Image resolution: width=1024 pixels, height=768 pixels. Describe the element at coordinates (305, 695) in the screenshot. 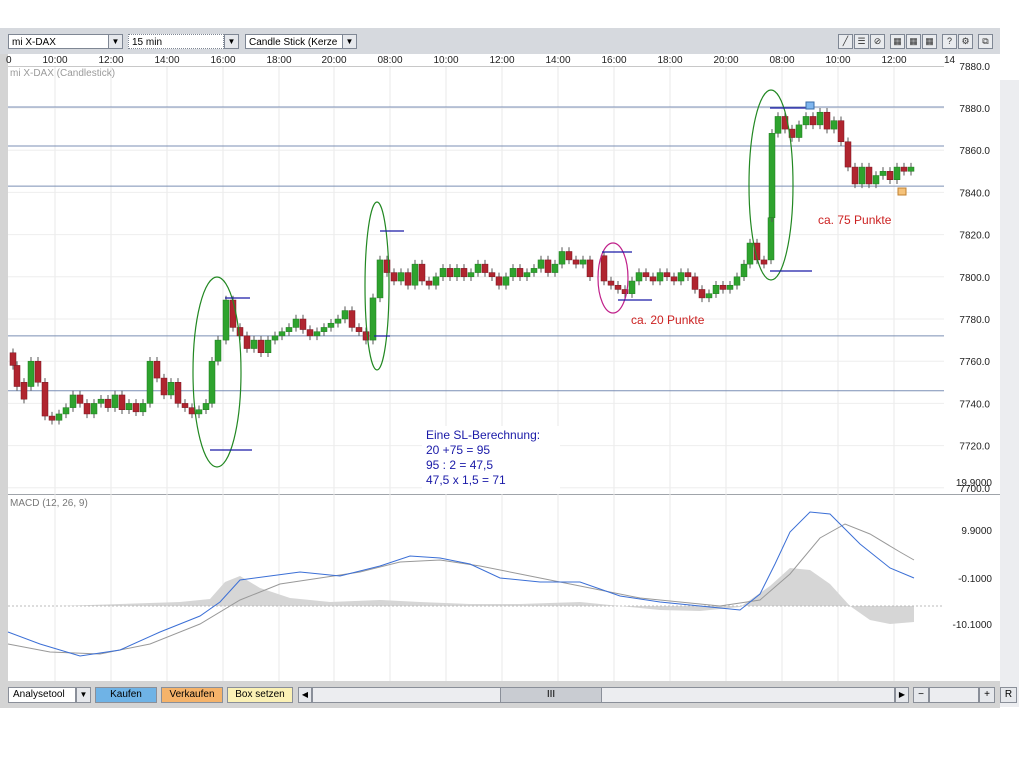

I see `scroll-left-icon: ◀` at that location.